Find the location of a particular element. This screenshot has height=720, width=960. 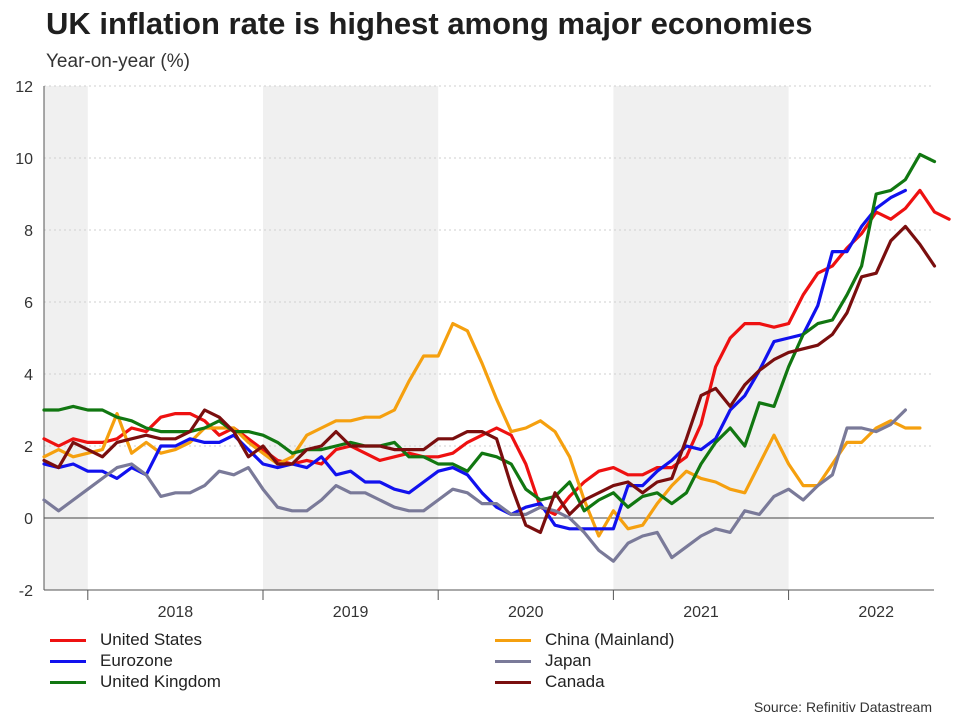

legend-item-china: China (Mainland) is located at coordinates (584, 640).